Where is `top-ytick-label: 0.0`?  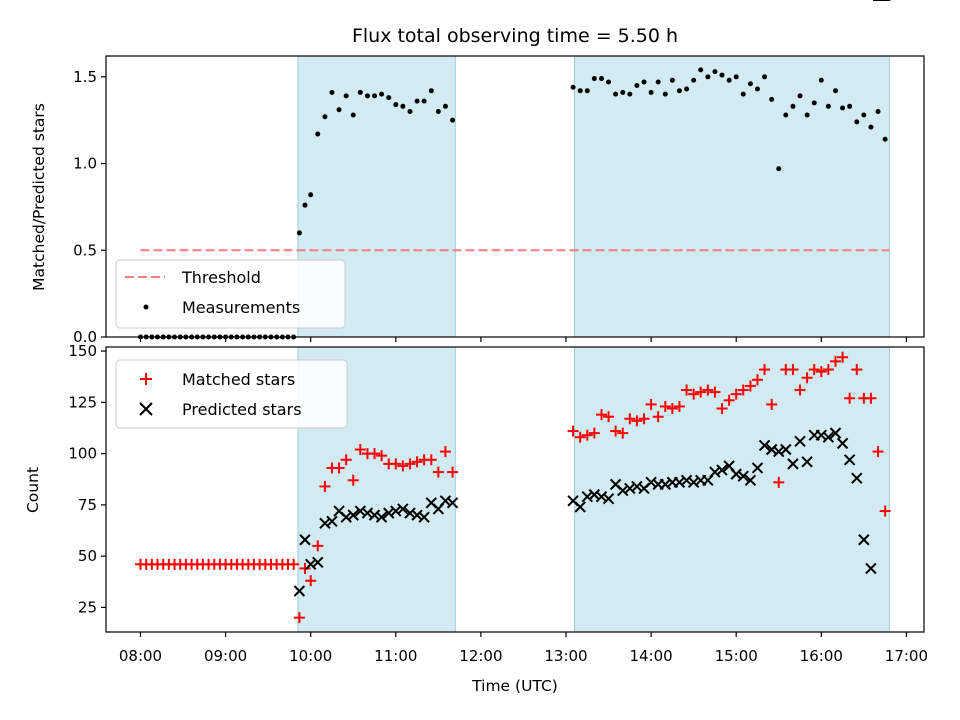
top-ytick-label: 0.0 is located at coordinates (85, 337).